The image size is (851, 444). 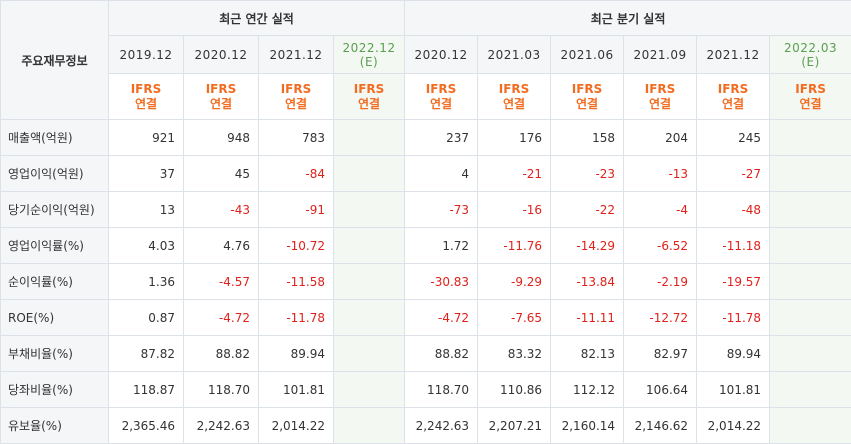 What do you see at coordinates (660, 317) in the screenshot?
I see `value-cell: -12.72` at bounding box center [660, 317].